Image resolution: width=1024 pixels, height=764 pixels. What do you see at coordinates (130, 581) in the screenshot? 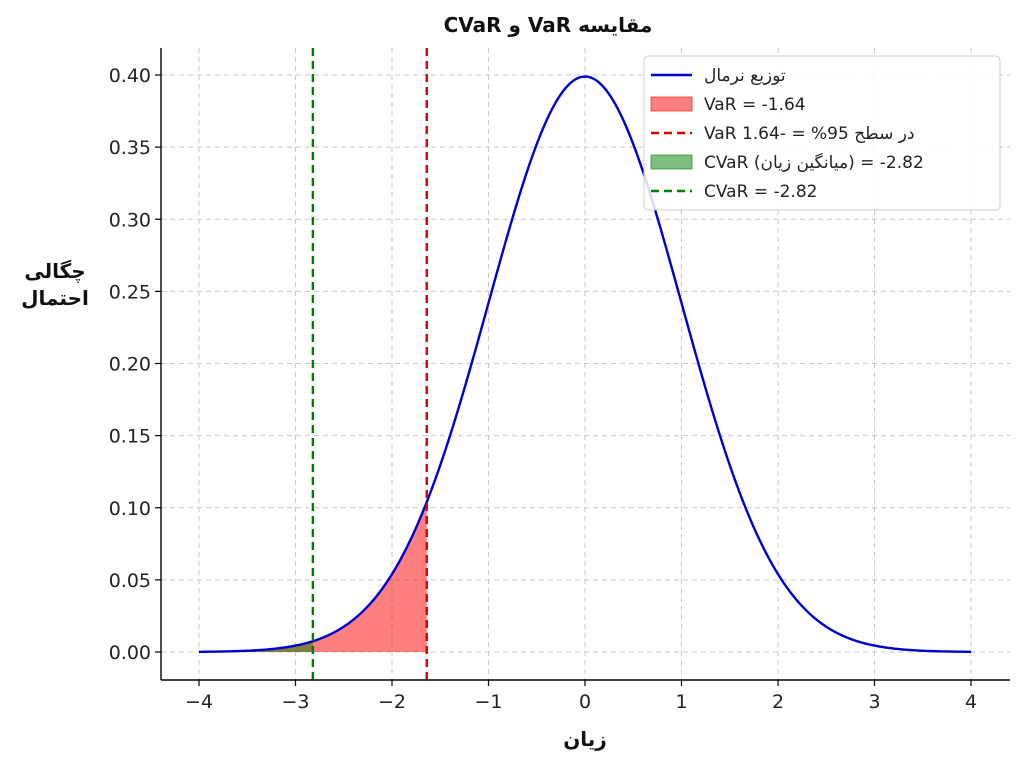
I see `y-tick-label-1: 0.05` at bounding box center [130, 581].